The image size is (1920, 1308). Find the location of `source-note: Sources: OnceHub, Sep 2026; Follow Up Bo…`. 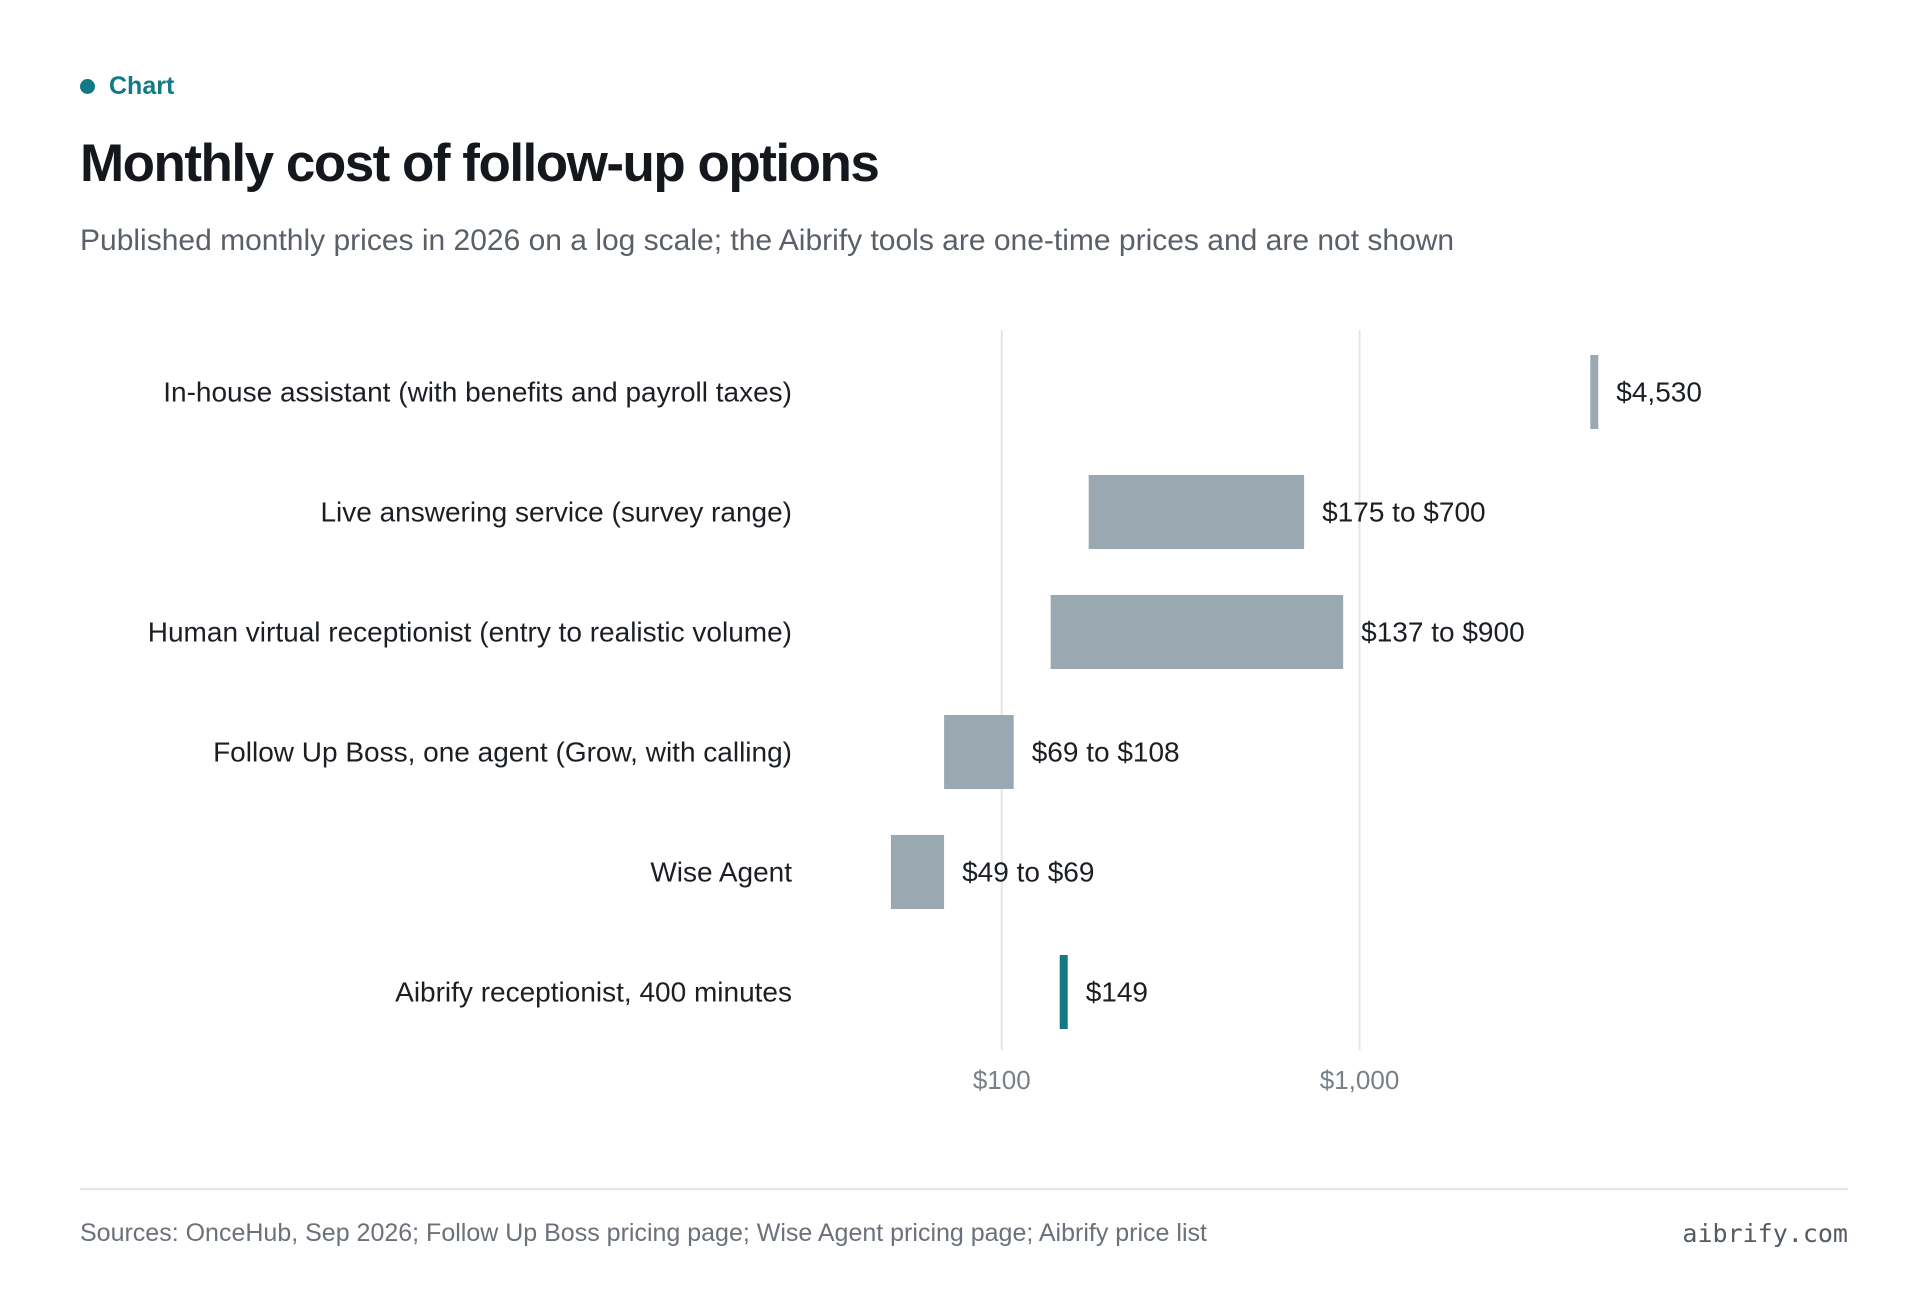

source-note: Sources: OnceHub, Sep 2026; Follow Up Bo… is located at coordinates (643, 1233).